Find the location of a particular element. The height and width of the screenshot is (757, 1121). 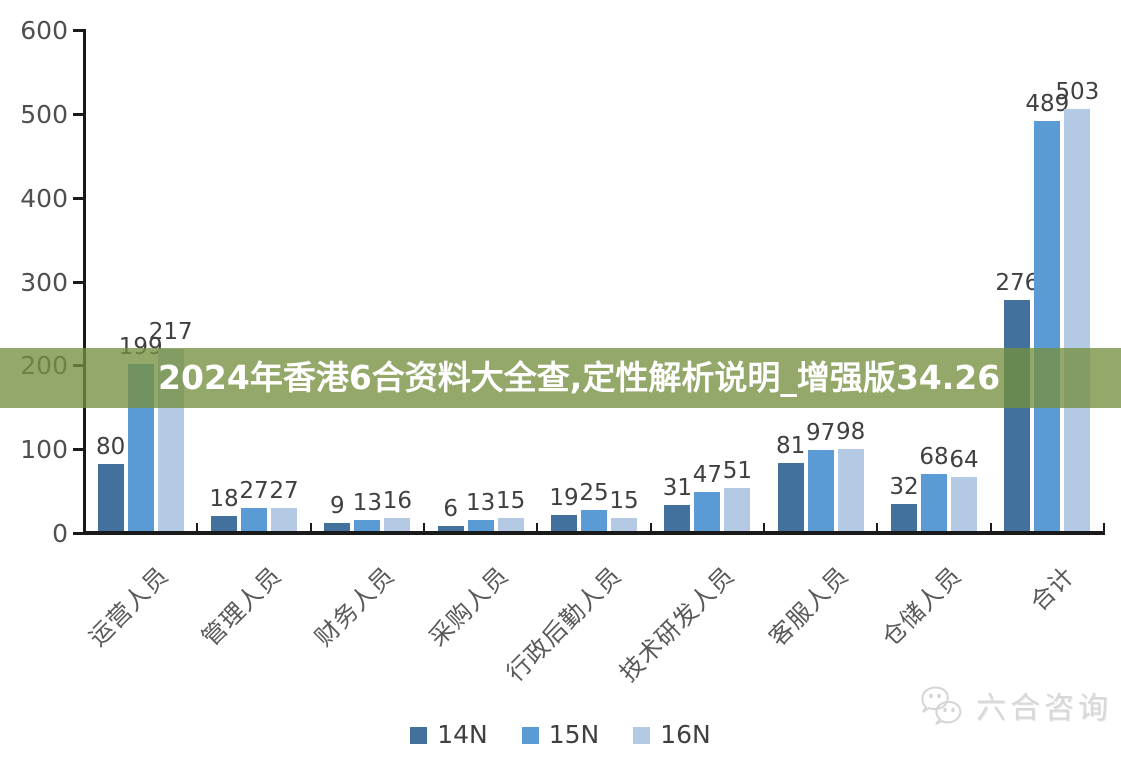

bar-16N-客服人员 is located at coordinates (850, 490).